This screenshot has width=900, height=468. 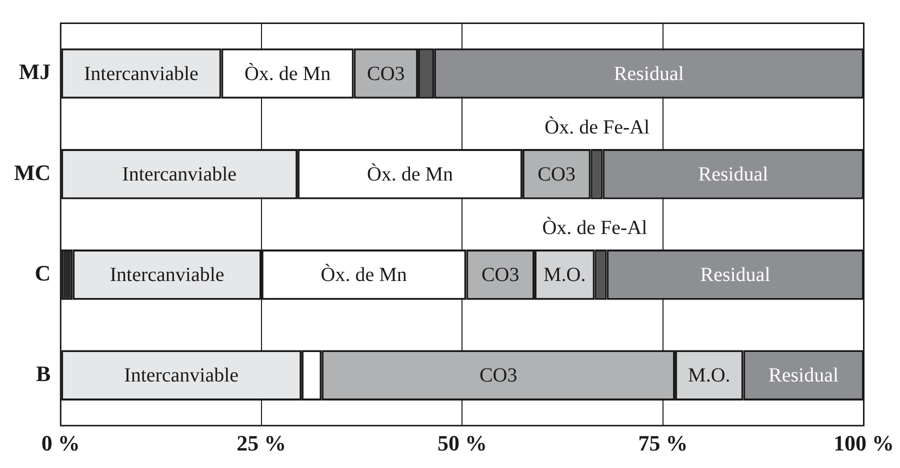 What do you see at coordinates (287, 73) in the screenshot?
I see `series-label: Òx. de Mn` at bounding box center [287, 73].